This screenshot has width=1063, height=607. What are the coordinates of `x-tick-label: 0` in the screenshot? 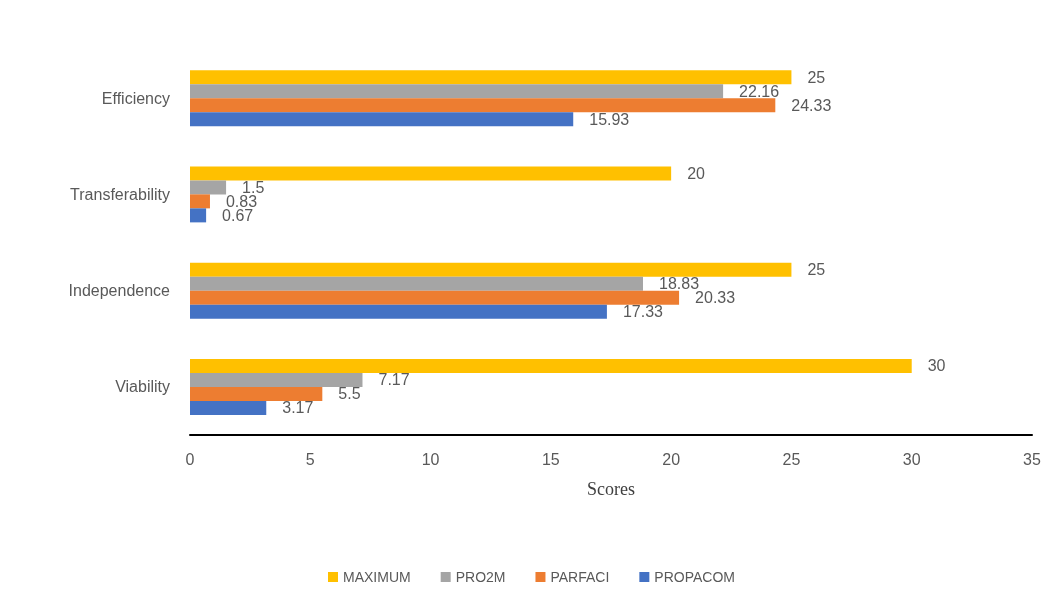 It's located at (190, 459).